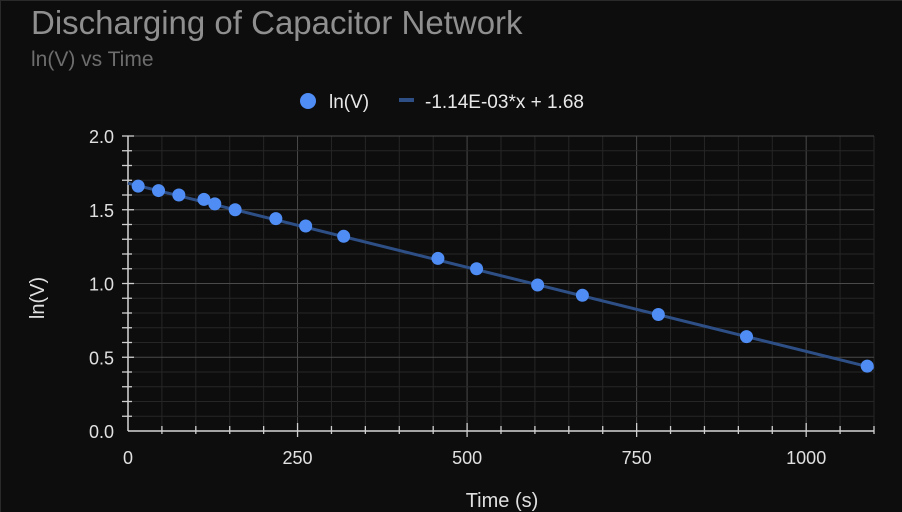 The image size is (902, 512). I want to click on y-tick-label: 0.0, so click(101, 432).